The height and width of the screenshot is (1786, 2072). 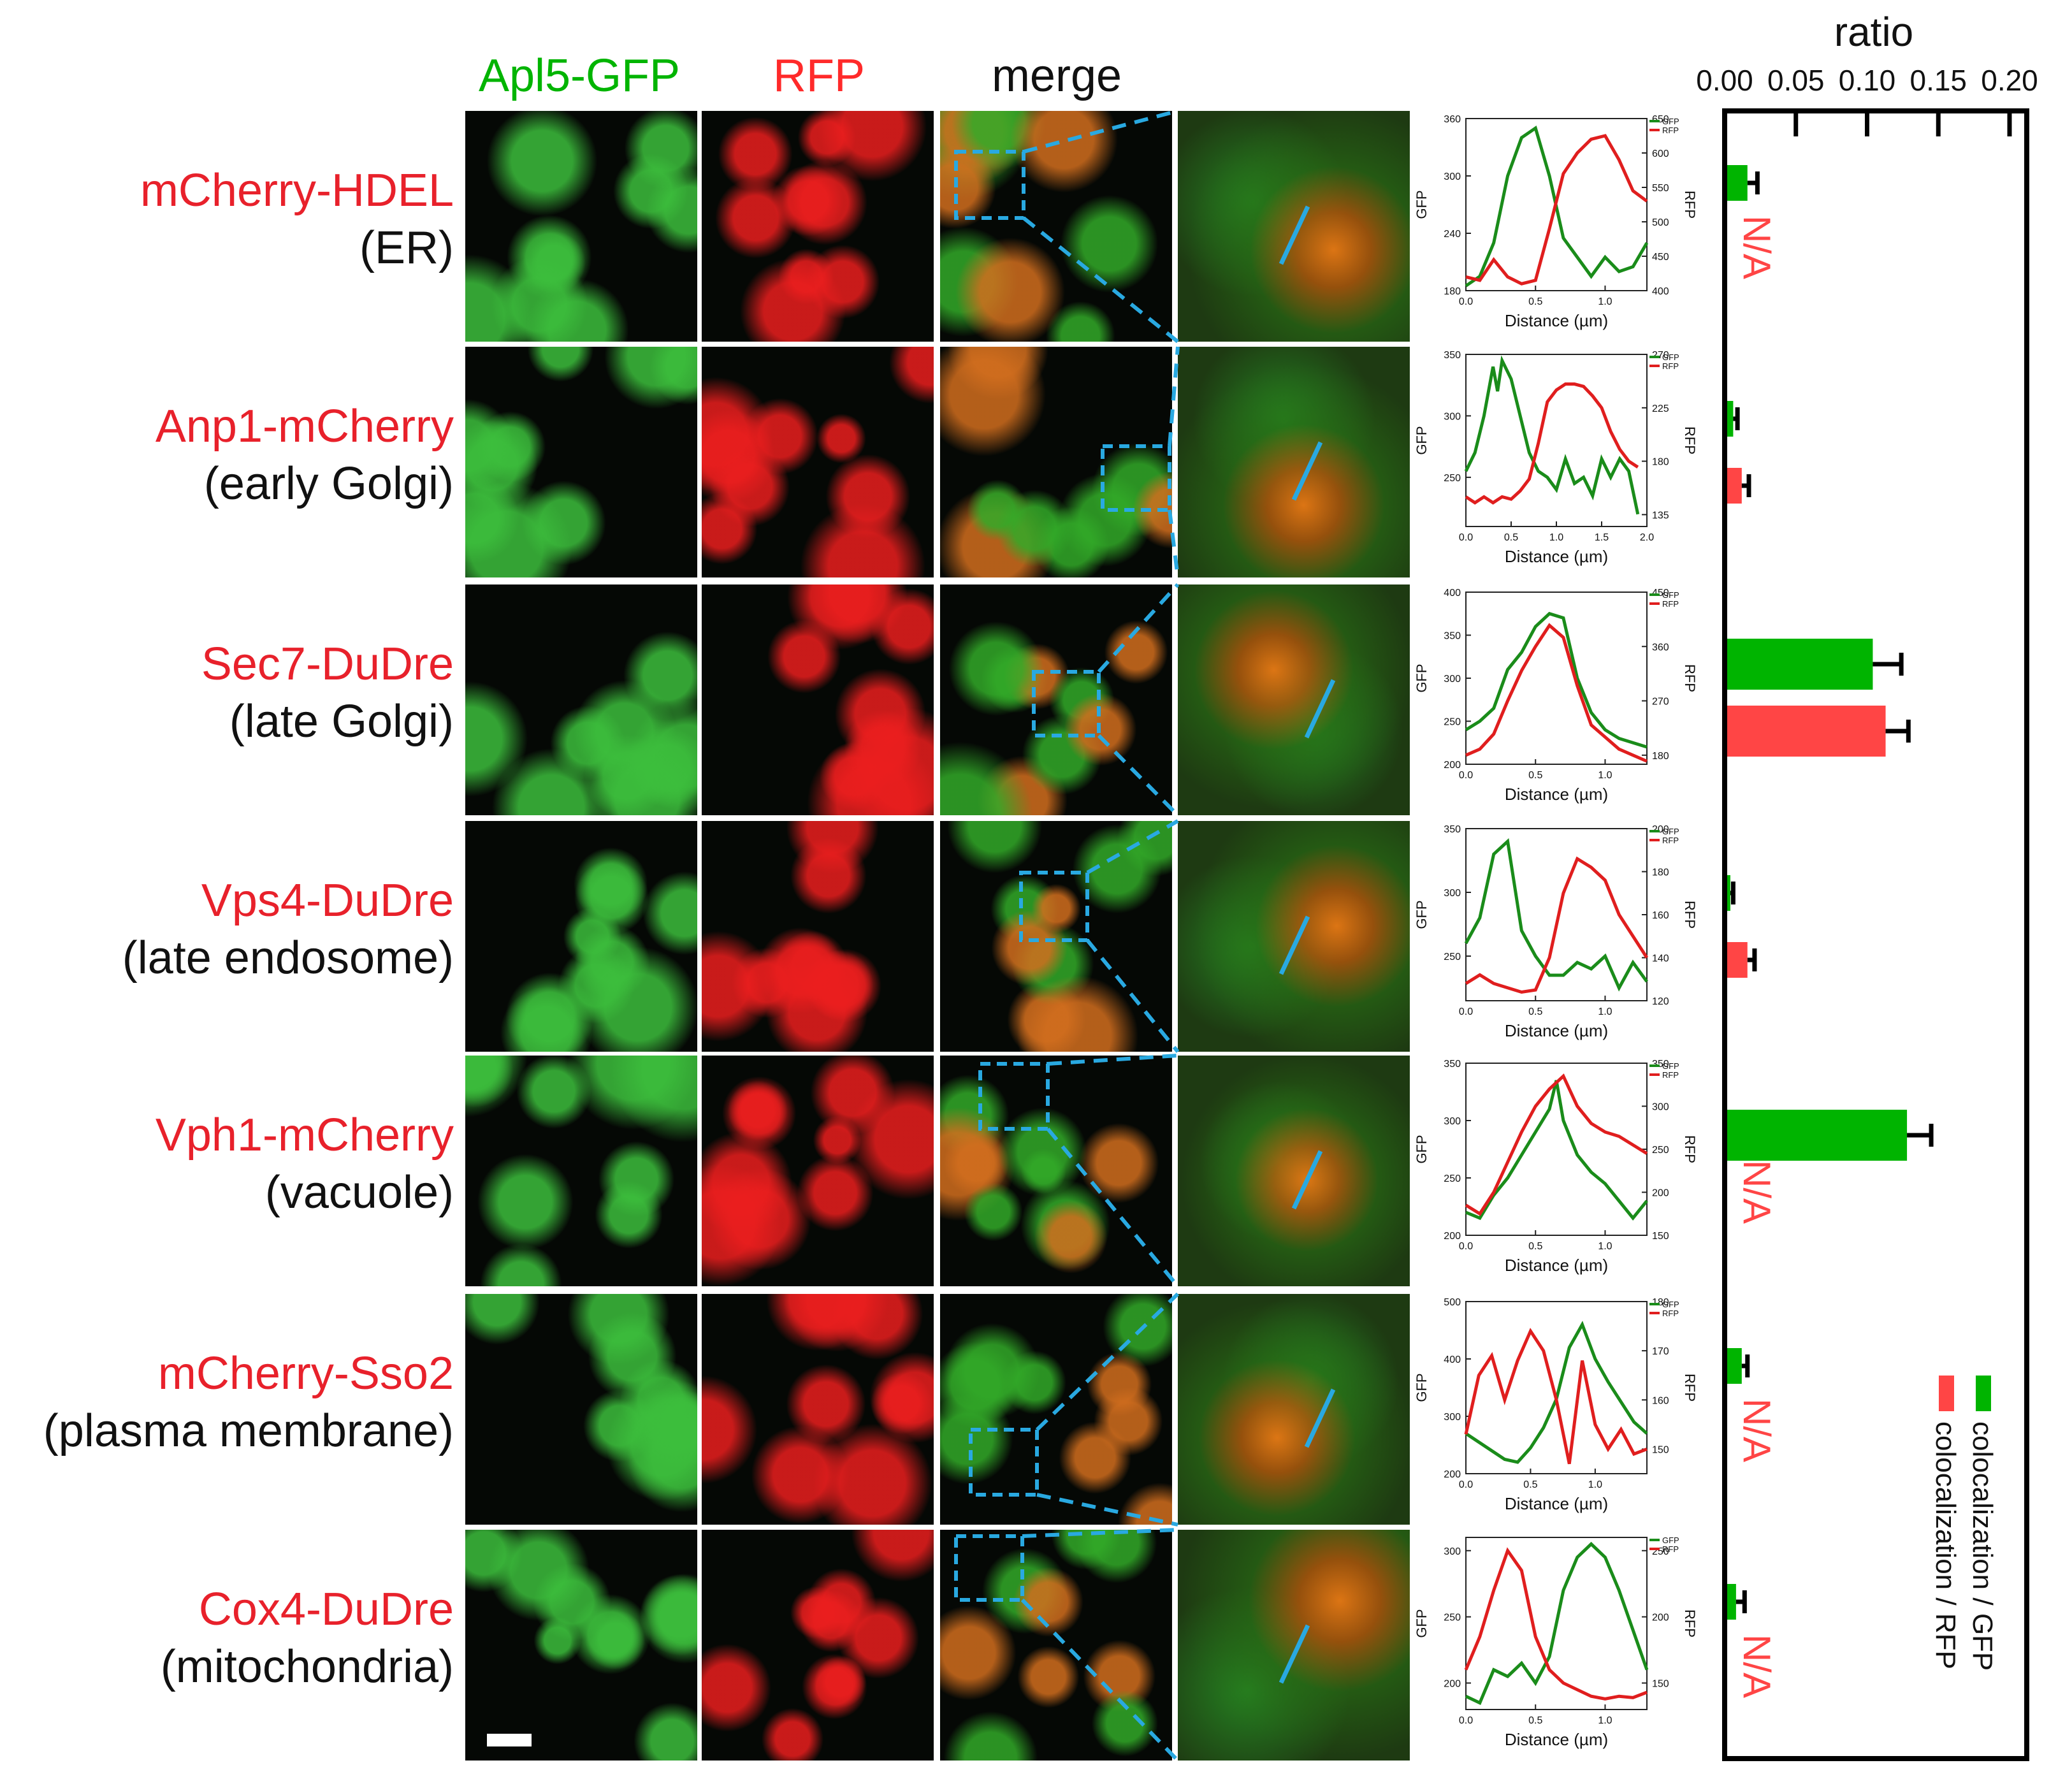 What do you see at coordinates (288, 958) in the screenshot?
I see `organelle-name: (late endosome)` at bounding box center [288, 958].